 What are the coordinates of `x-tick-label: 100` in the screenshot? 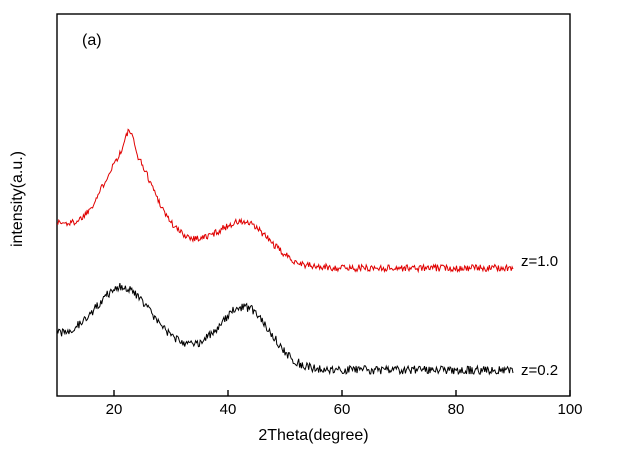 It's located at (570, 409).